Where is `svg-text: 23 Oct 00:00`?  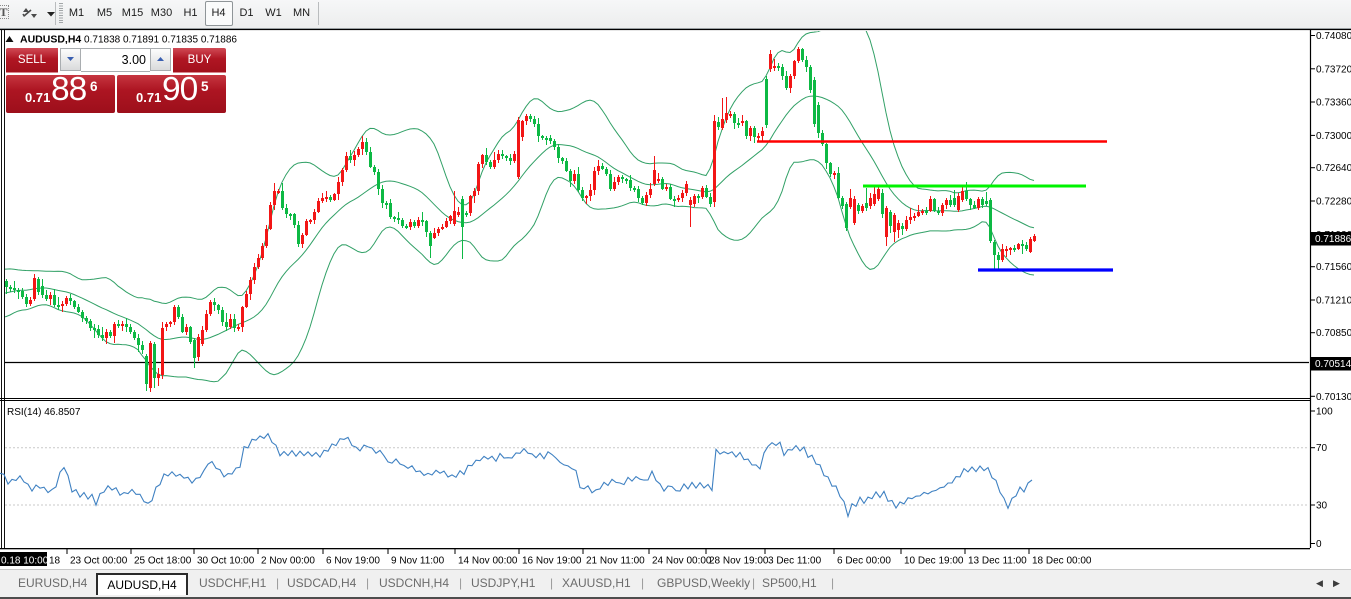 svg-text: 23 Oct 00:00 is located at coordinates (99, 561).